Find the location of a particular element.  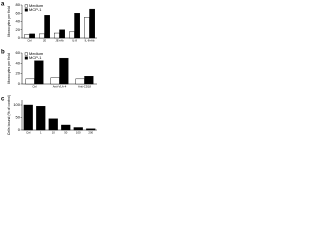

x-tick-label: 200 is located at coordinates (90, 133).